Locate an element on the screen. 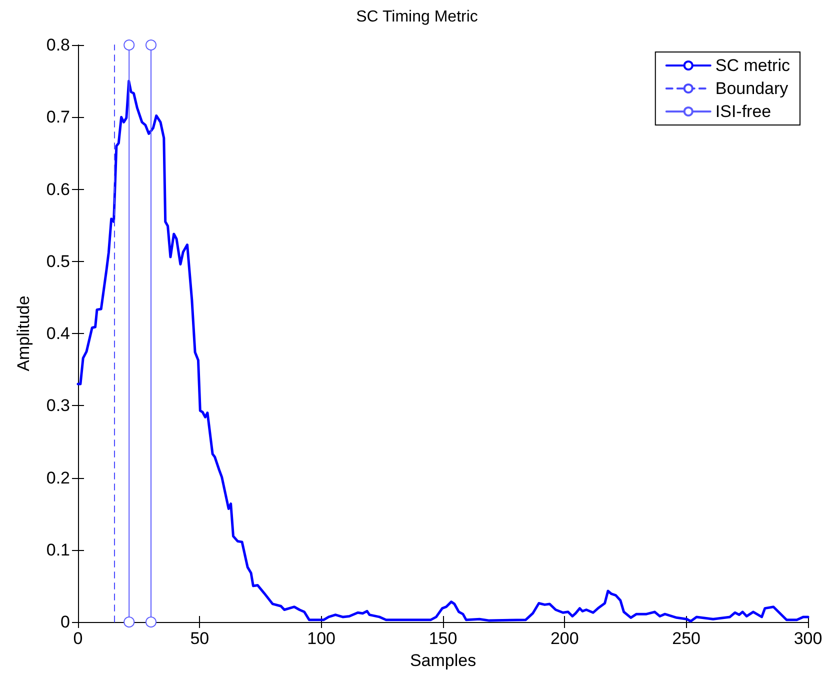  x-tick-label: 150 is located at coordinates (443, 638).